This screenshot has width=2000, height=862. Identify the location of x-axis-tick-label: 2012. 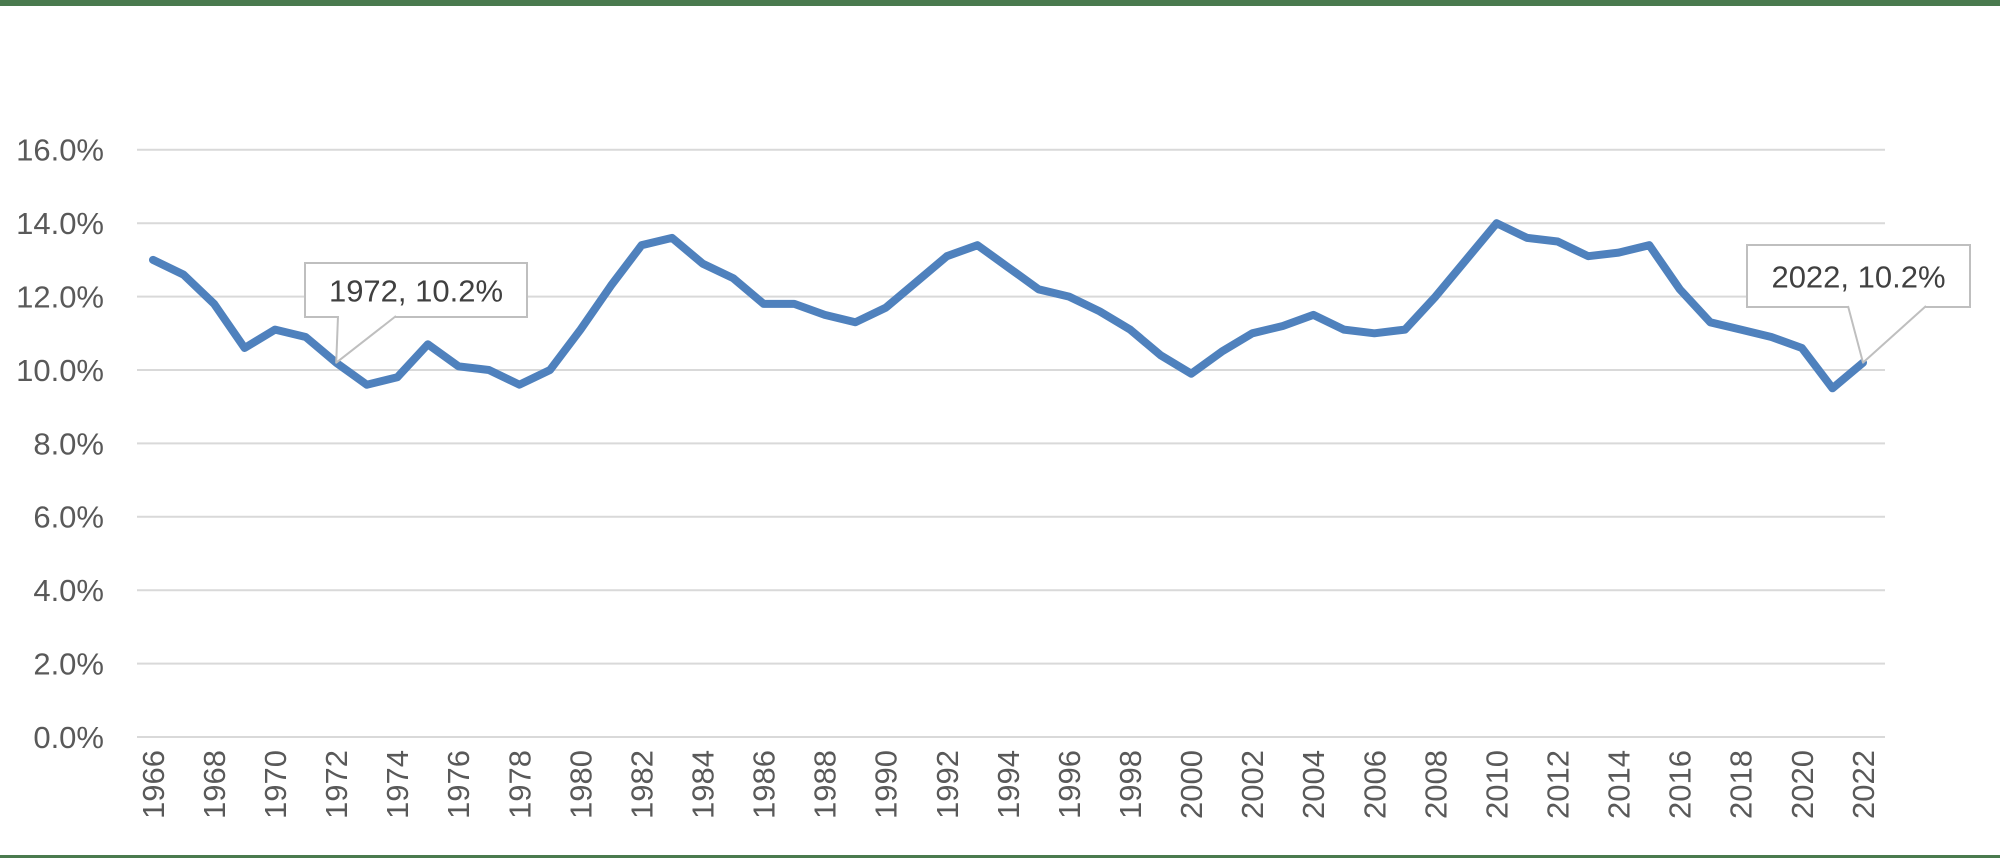
(1557, 784).